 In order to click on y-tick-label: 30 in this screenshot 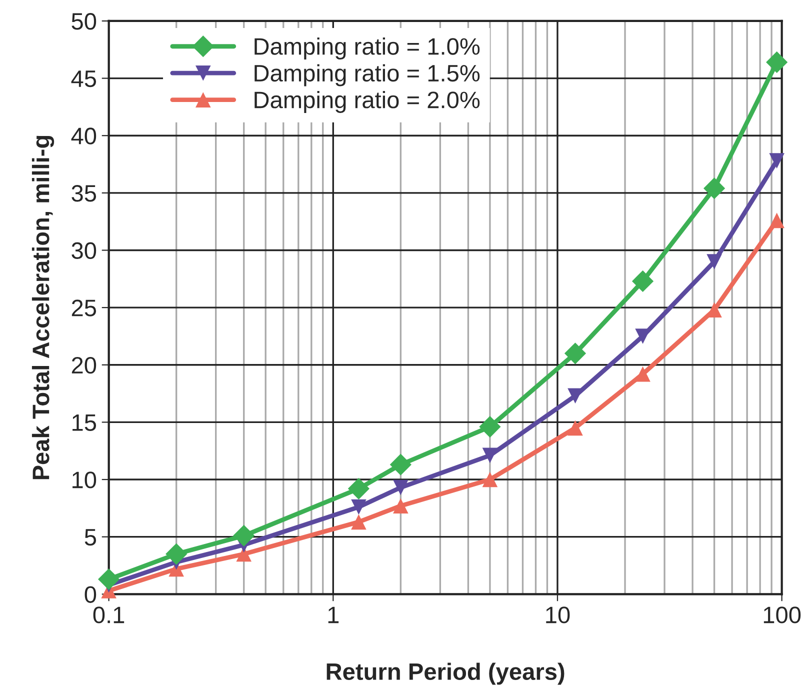, I will do `click(84, 251)`.